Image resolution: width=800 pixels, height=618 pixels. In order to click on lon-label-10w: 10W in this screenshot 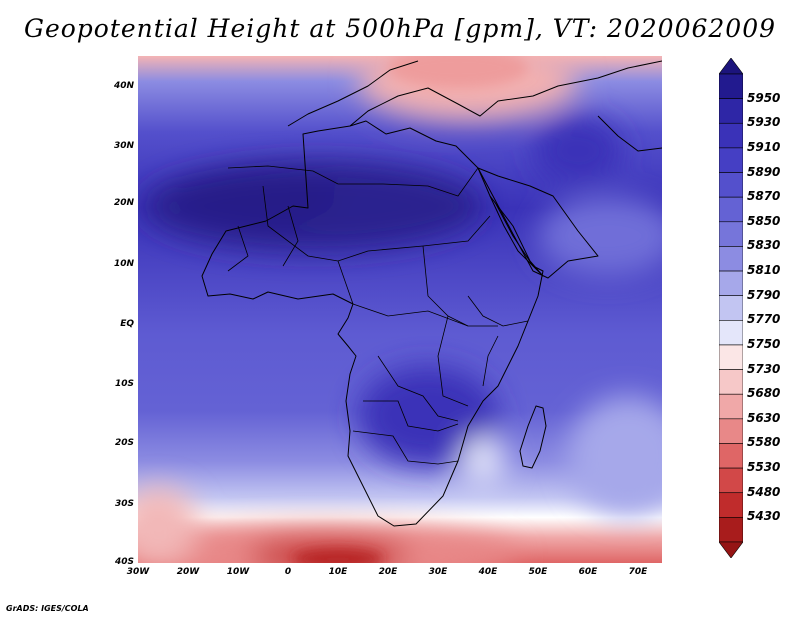, I will do `click(238, 572)`.